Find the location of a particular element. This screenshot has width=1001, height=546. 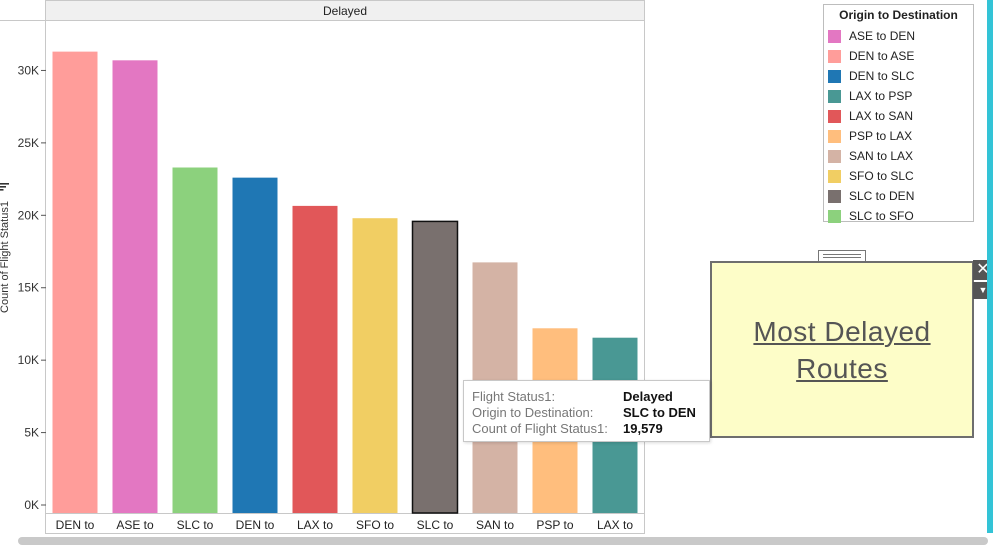

x-tick-label: SFO to is located at coordinates (375, 525).